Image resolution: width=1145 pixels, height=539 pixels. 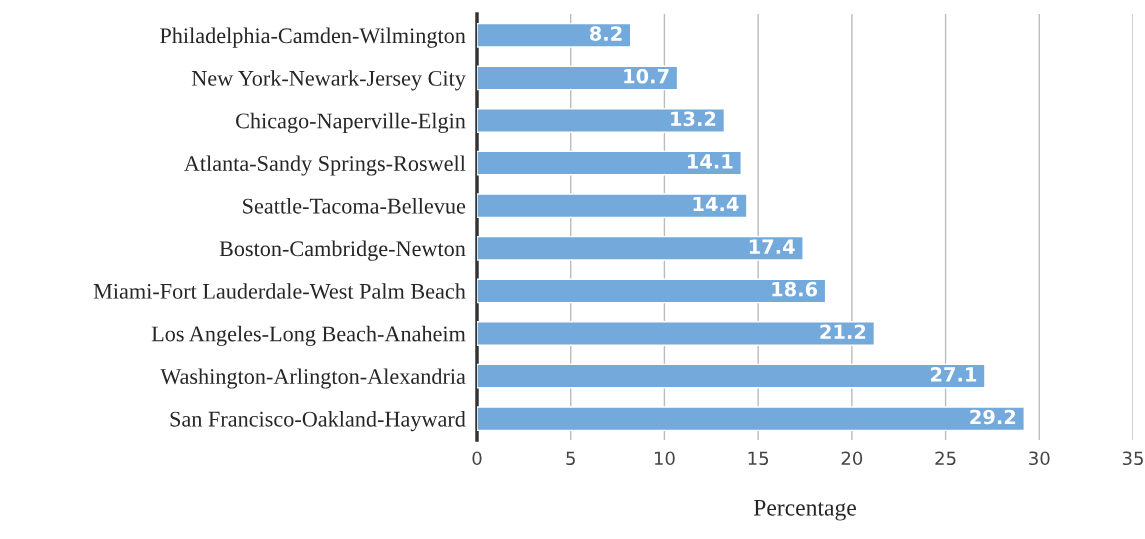 I want to click on data-label: 21.2, so click(x=843, y=331).